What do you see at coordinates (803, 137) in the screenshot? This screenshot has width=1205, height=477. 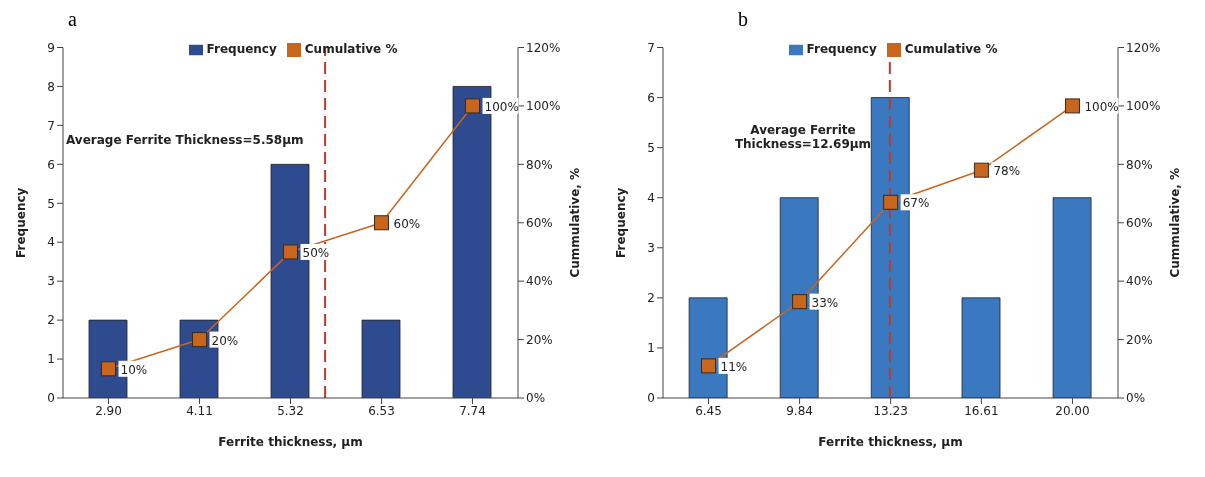 I see `annotation: Average Ferrite Thickness=12.69µm` at bounding box center [803, 137].